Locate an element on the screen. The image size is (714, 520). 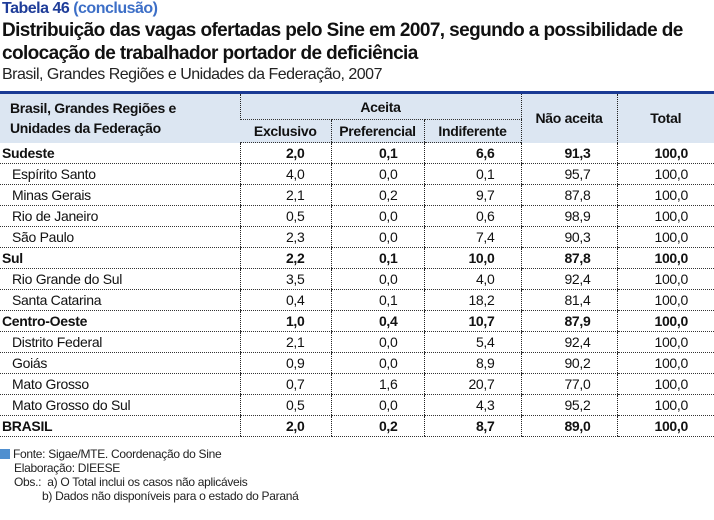
cell-indiferente: 6,6 is located at coordinates (472, 153).